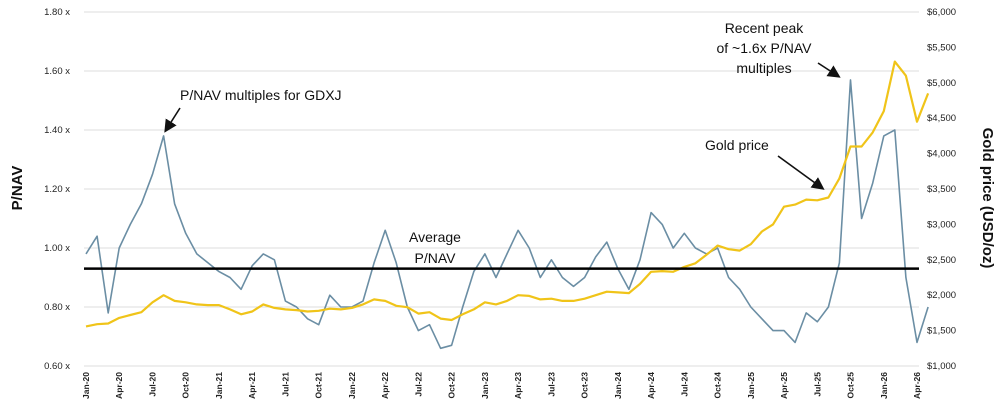 The width and height of the screenshot is (1000, 419). Describe the element at coordinates (485, 385) in the screenshot. I see `x-tick-label: Jan-23` at that location.